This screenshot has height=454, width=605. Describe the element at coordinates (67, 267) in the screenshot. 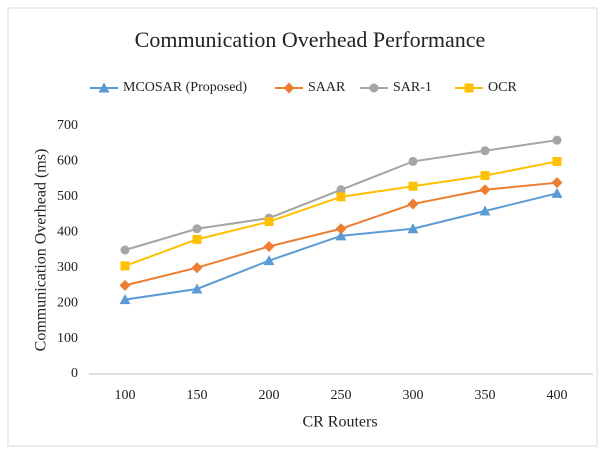

I see `y-tick-label: 300` at that location.